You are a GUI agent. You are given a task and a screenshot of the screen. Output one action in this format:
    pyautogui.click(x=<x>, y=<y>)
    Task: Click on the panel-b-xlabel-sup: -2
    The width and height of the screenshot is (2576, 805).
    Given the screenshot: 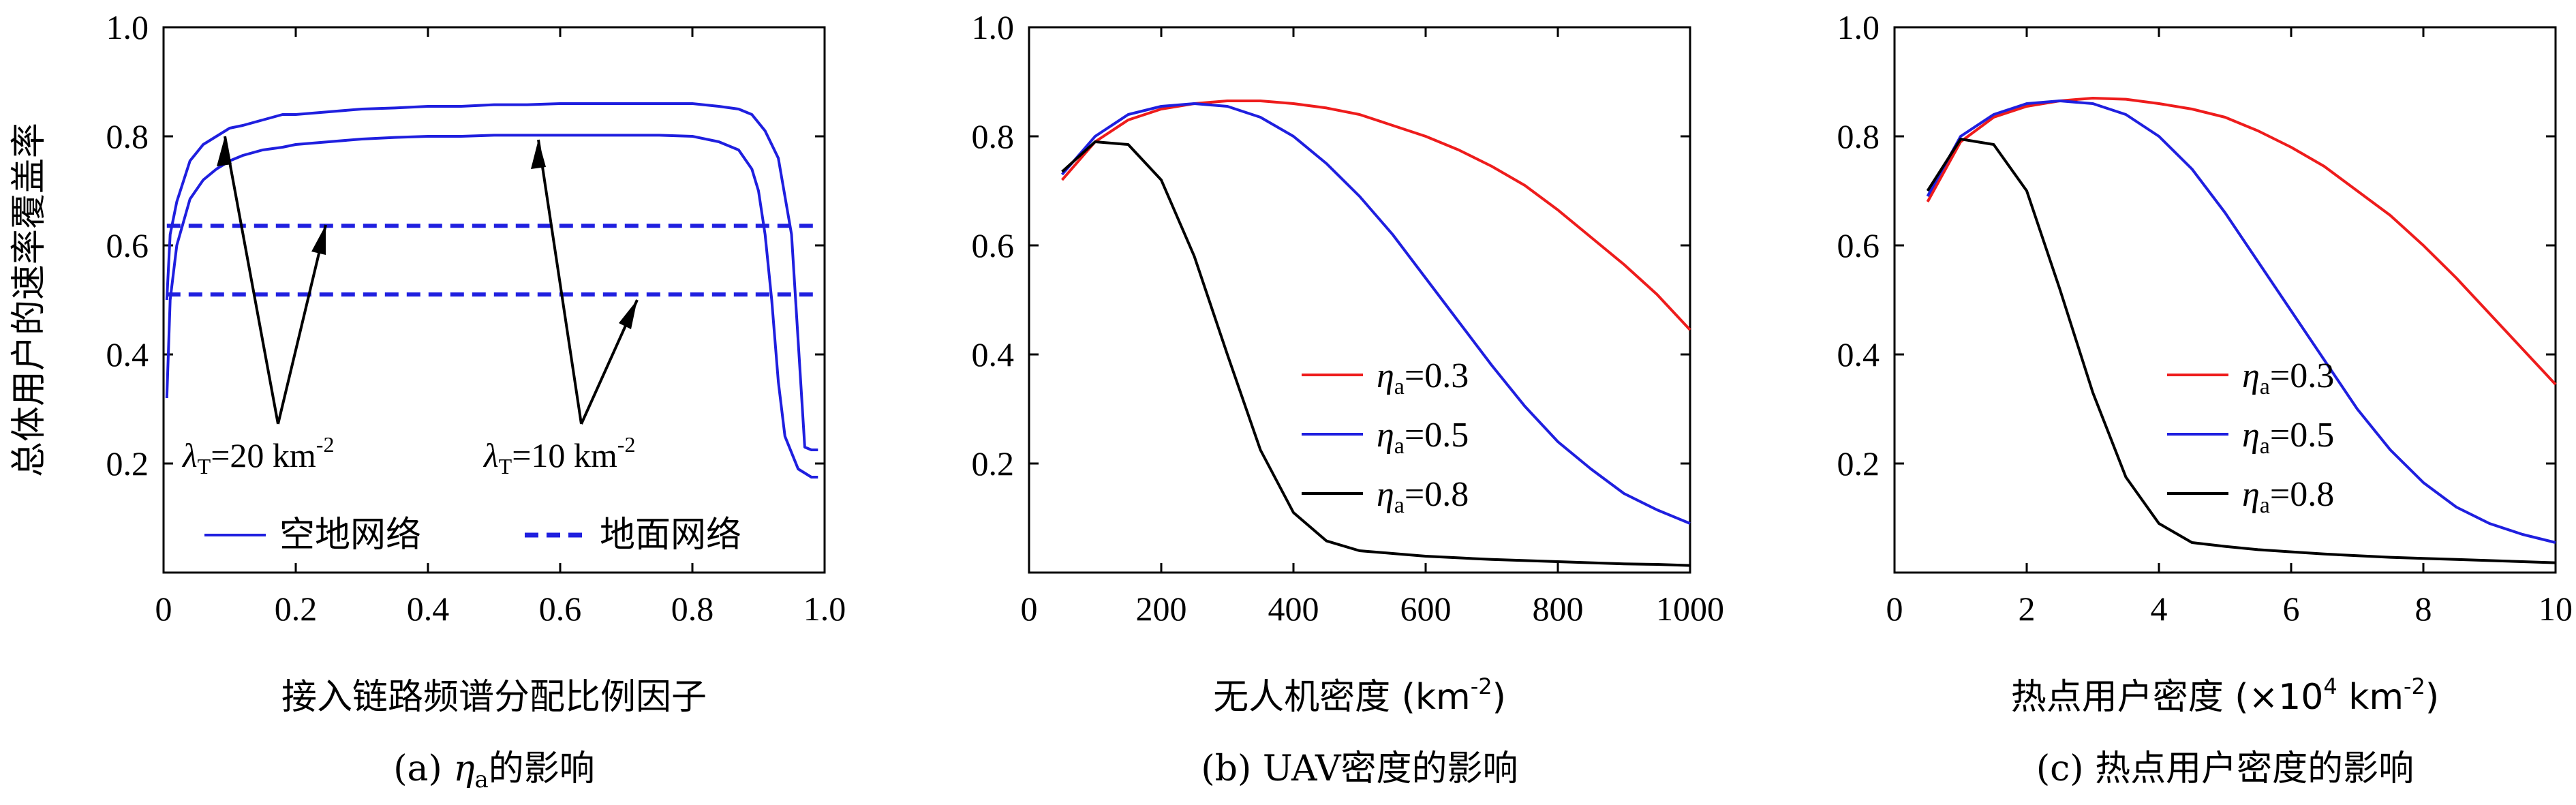 What is the action you would take?
    pyautogui.click(x=1481, y=686)
    